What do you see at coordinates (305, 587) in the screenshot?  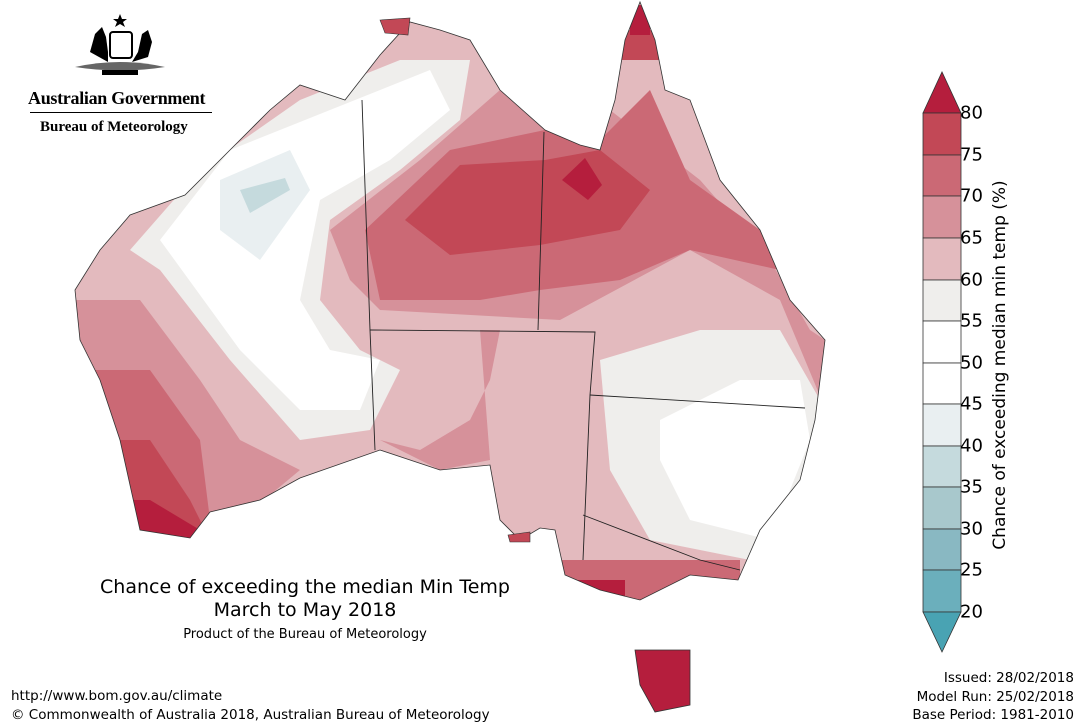 I see `map-title: Chance of exceeding the median Min Temp` at bounding box center [305, 587].